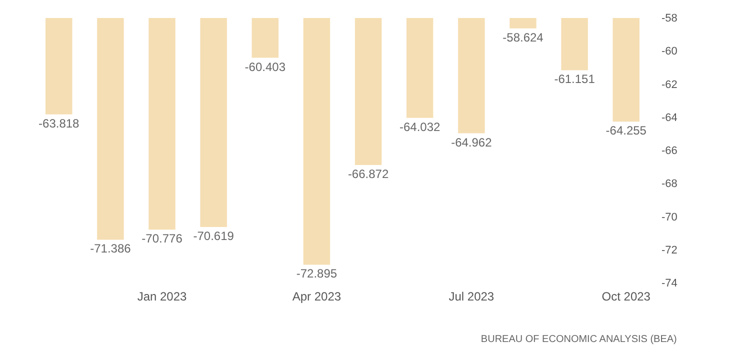 Image resolution: width=730 pixels, height=349 pixels. What do you see at coordinates (111, 249) in the screenshot?
I see `data-label: -71.386` at bounding box center [111, 249].